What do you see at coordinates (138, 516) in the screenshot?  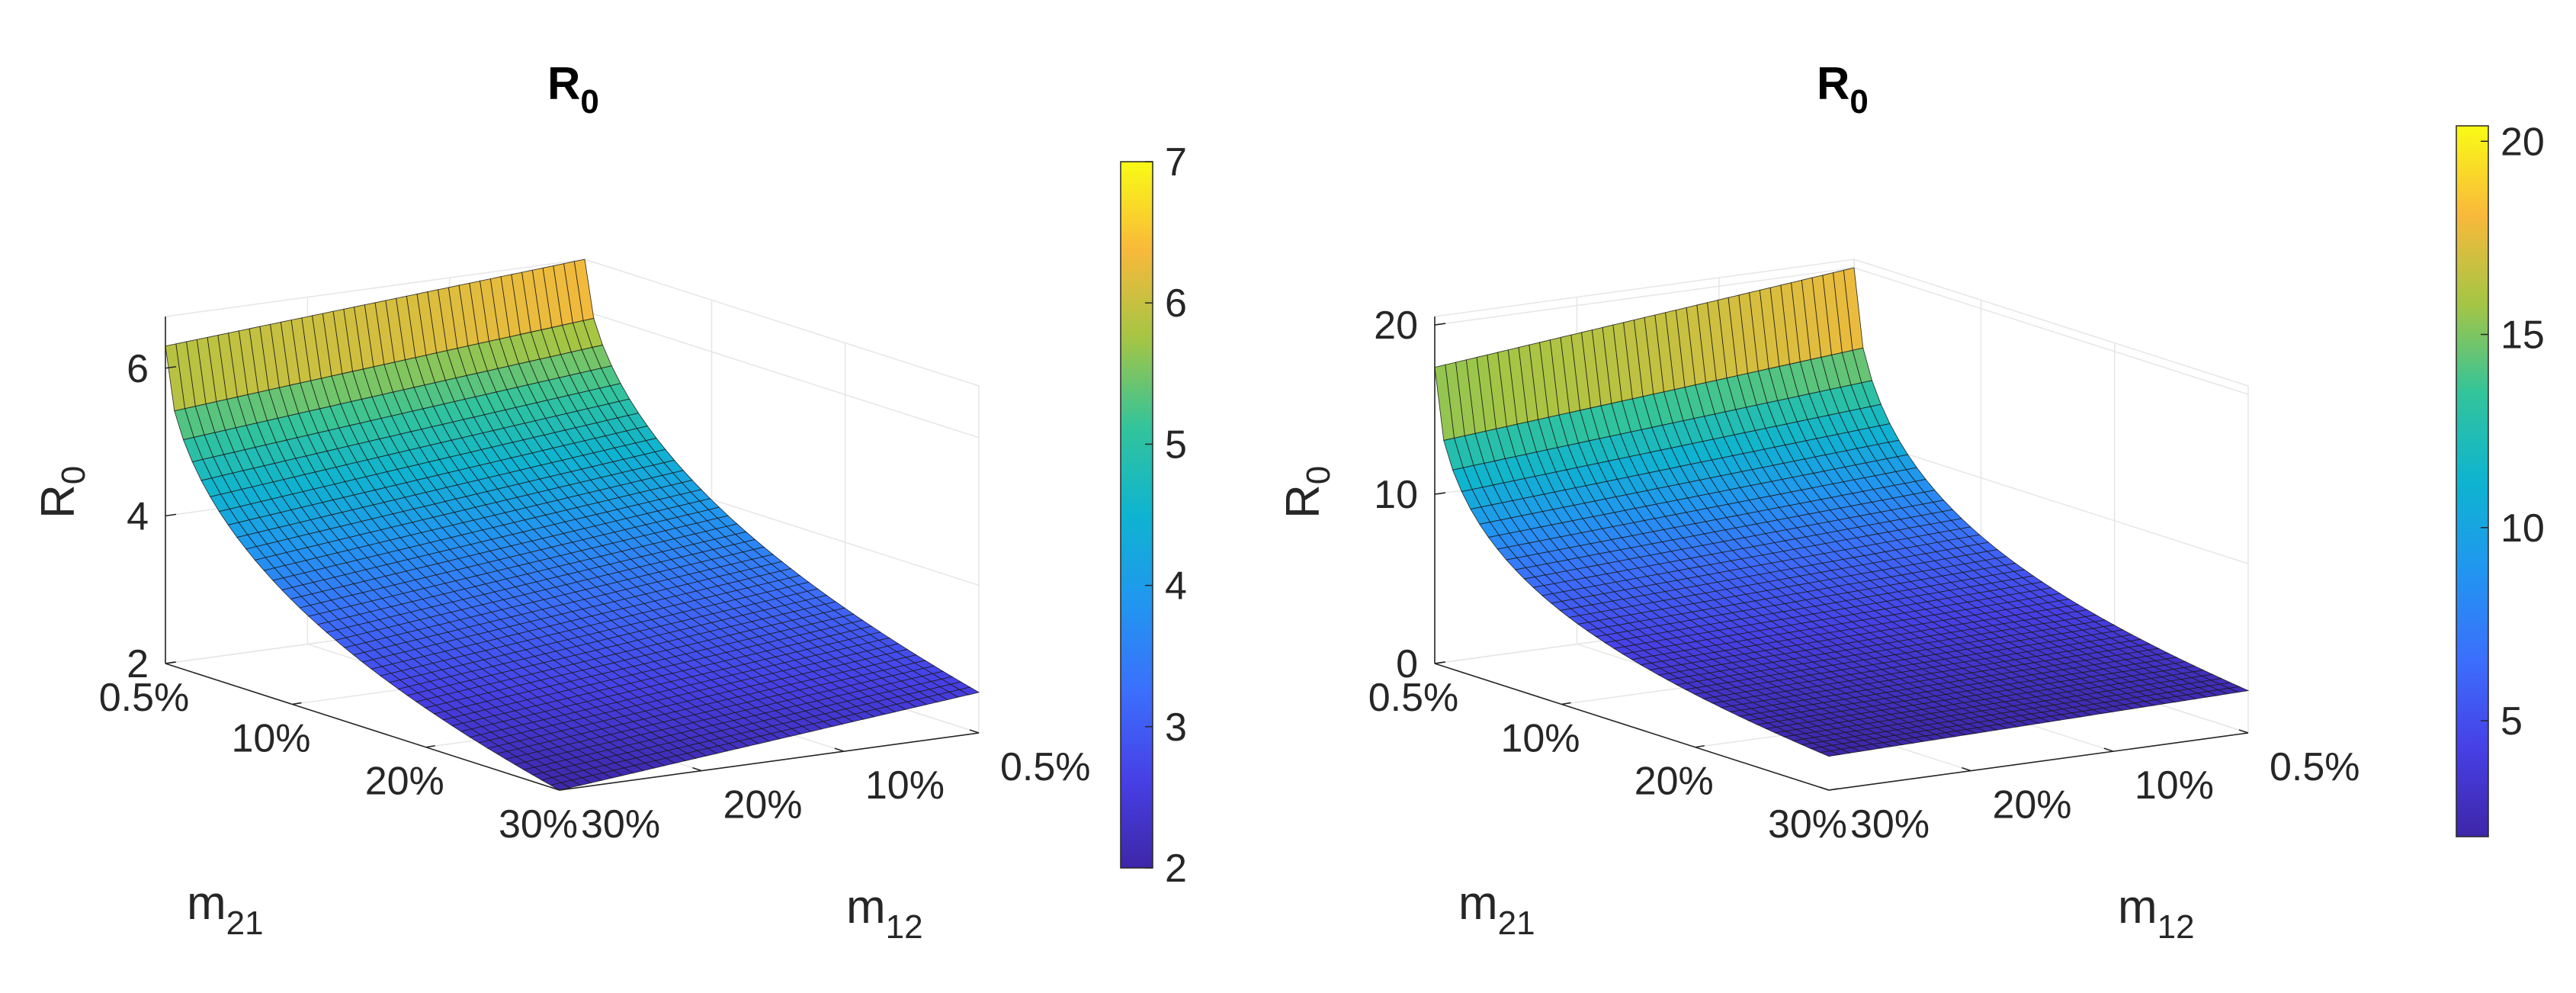 I see `z-tick-label: 4` at bounding box center [138, 516].